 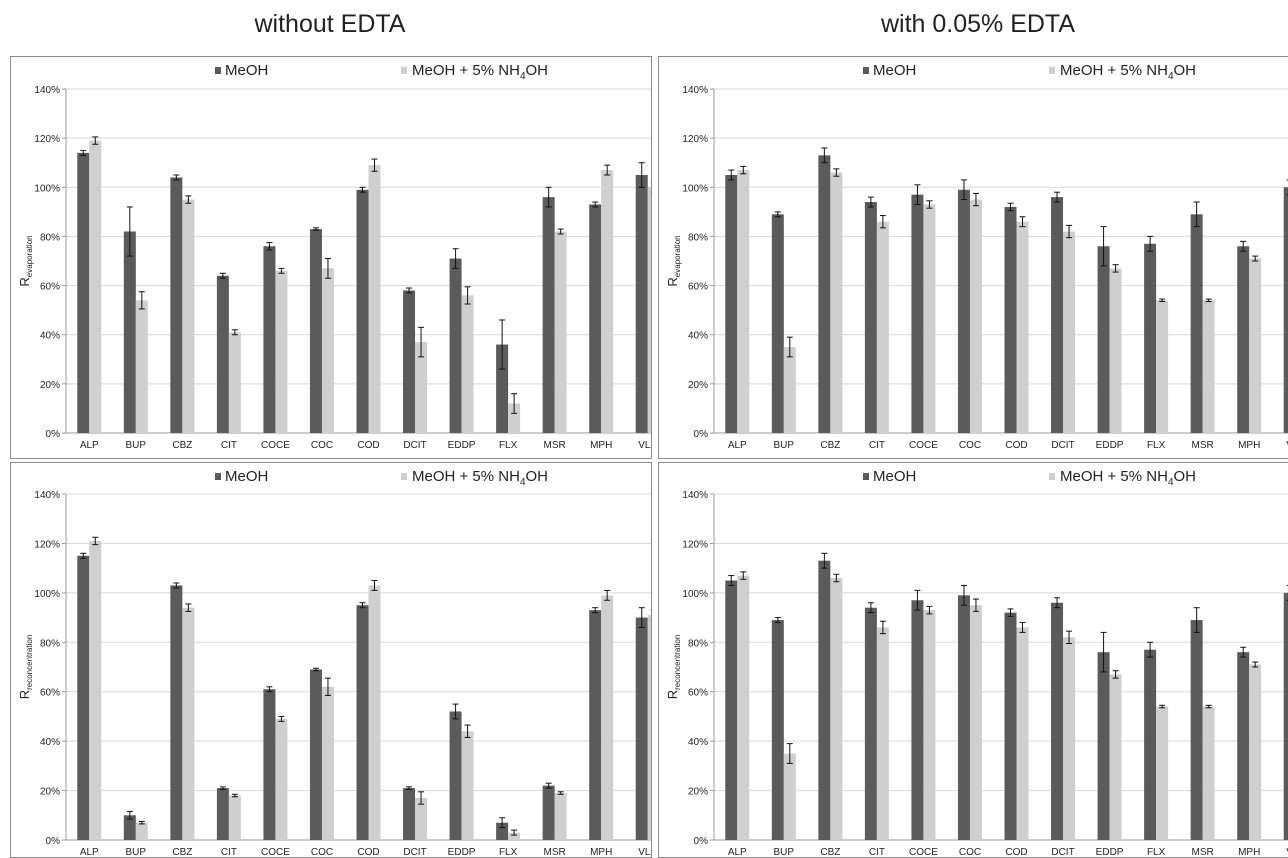 I want to click on x-tick-label: EDDP, so click(x=462, y=852).